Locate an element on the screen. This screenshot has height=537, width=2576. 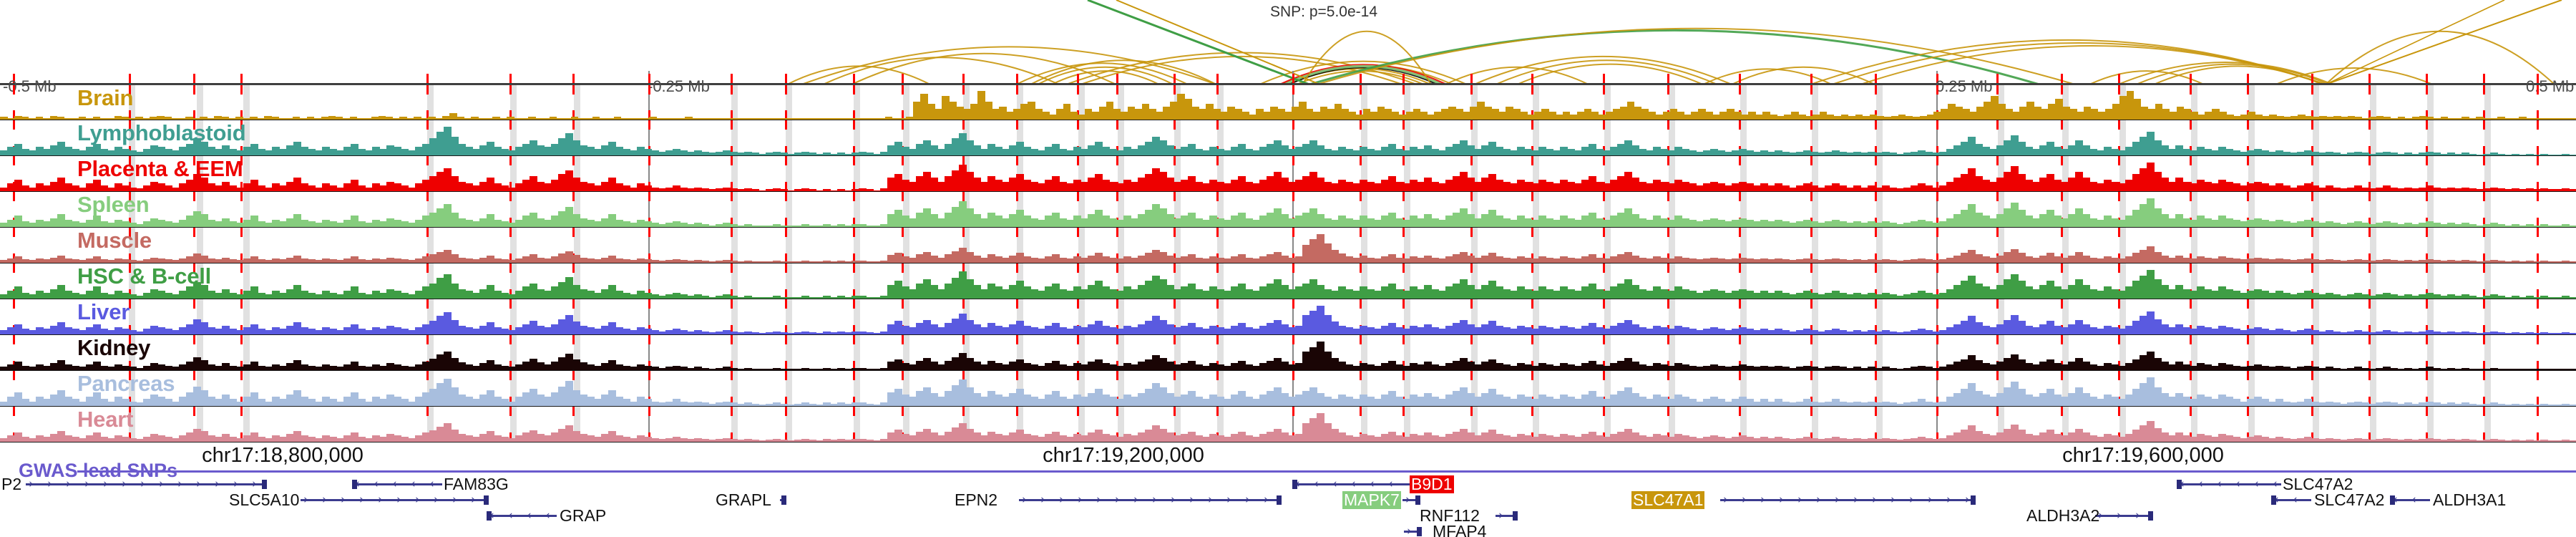
signal-track-liver: Liver is located at coordinates (1288, 317).